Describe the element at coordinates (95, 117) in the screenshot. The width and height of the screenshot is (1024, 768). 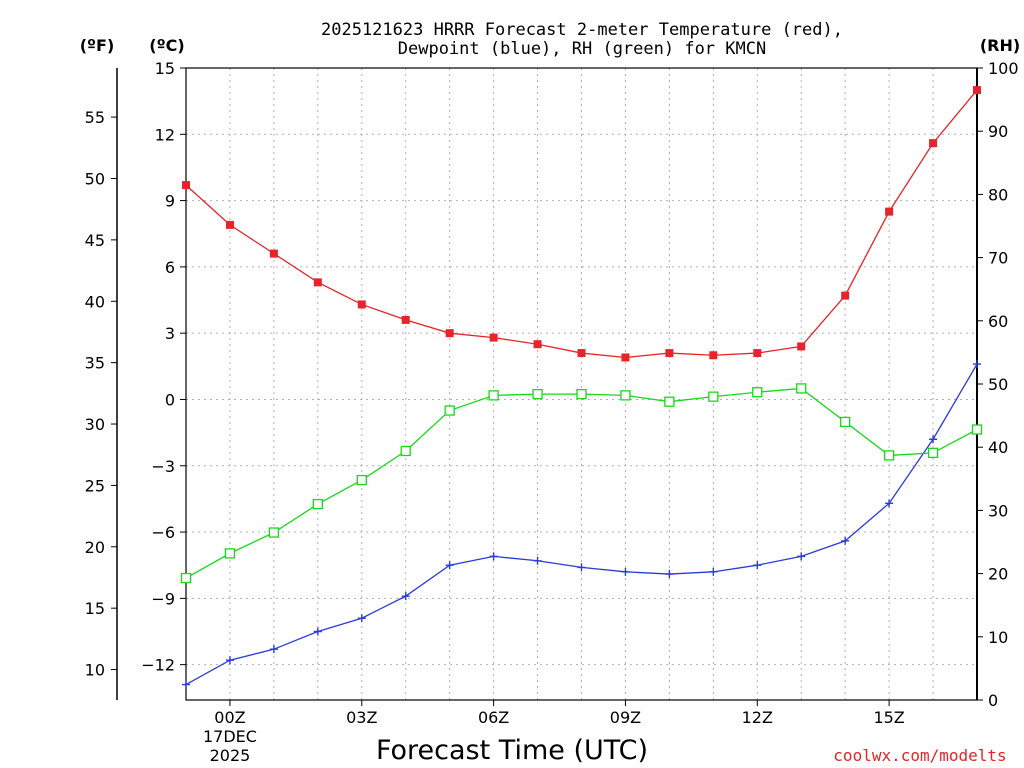
I see `fahrenheit-tick-label: 55` at that location.